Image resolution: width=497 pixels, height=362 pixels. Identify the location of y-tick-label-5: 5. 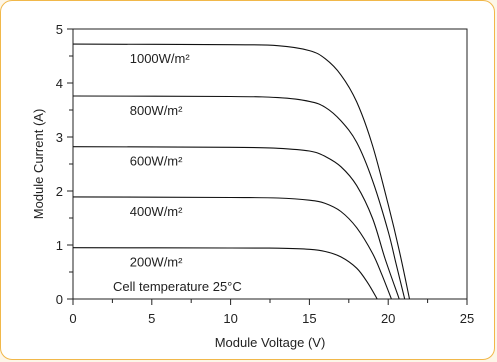
(59, 29).